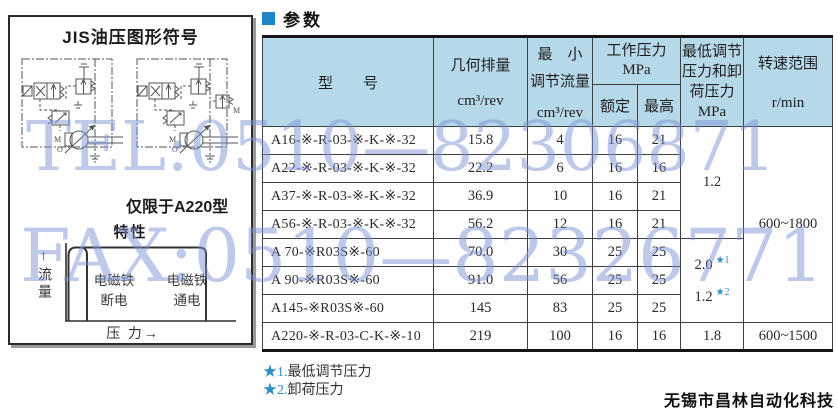 The height and width of the screenshot is (419, 837). What do you see at coordinates (130, 232) in the screenshot?
I see `characteristics-title: 特性` at bounding box center [130, 232].